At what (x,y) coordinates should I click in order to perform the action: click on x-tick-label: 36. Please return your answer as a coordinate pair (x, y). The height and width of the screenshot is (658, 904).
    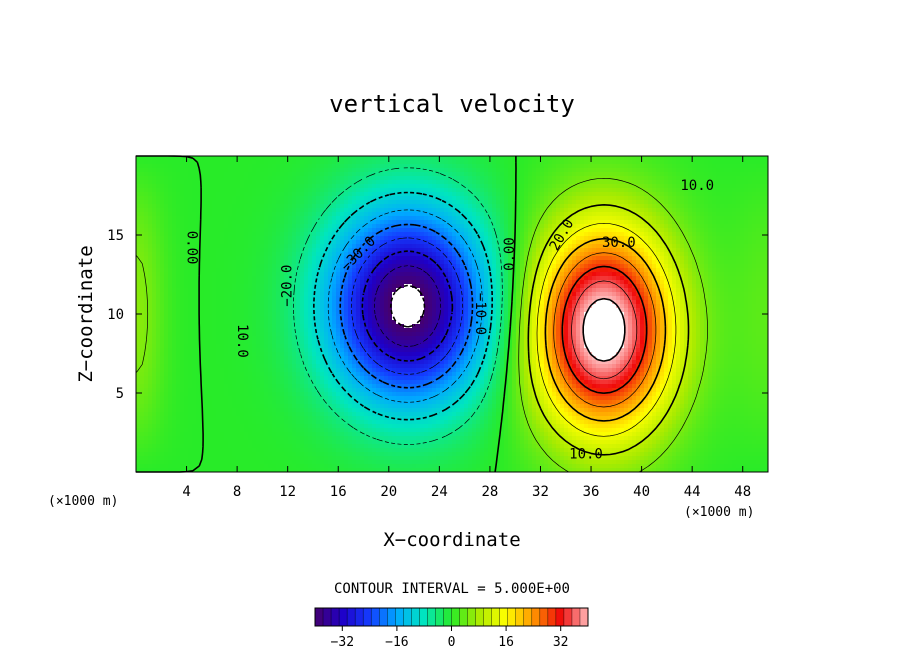
    Looking at the image, I should click on (591, 492).